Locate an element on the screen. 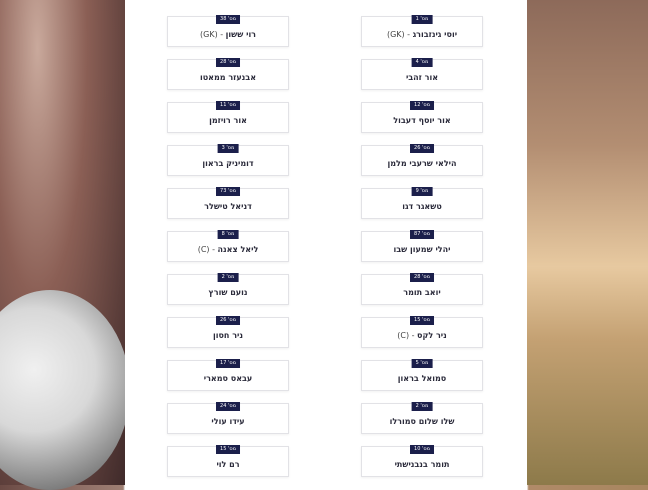 This screenshot has height=490, width=648. player-name: רוי ששון is located at coordinates (240, 34).